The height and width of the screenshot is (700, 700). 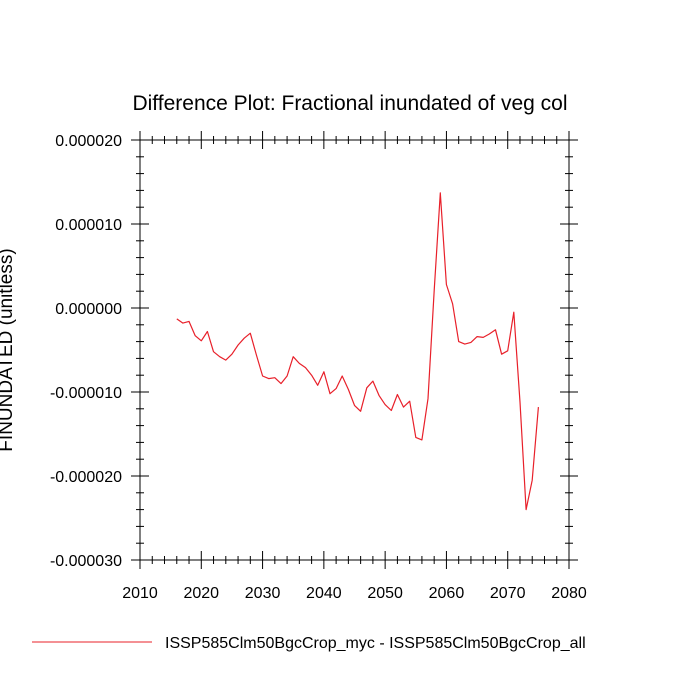 I want to click on x-tick-label: 2070, so click(x=508, y=593).